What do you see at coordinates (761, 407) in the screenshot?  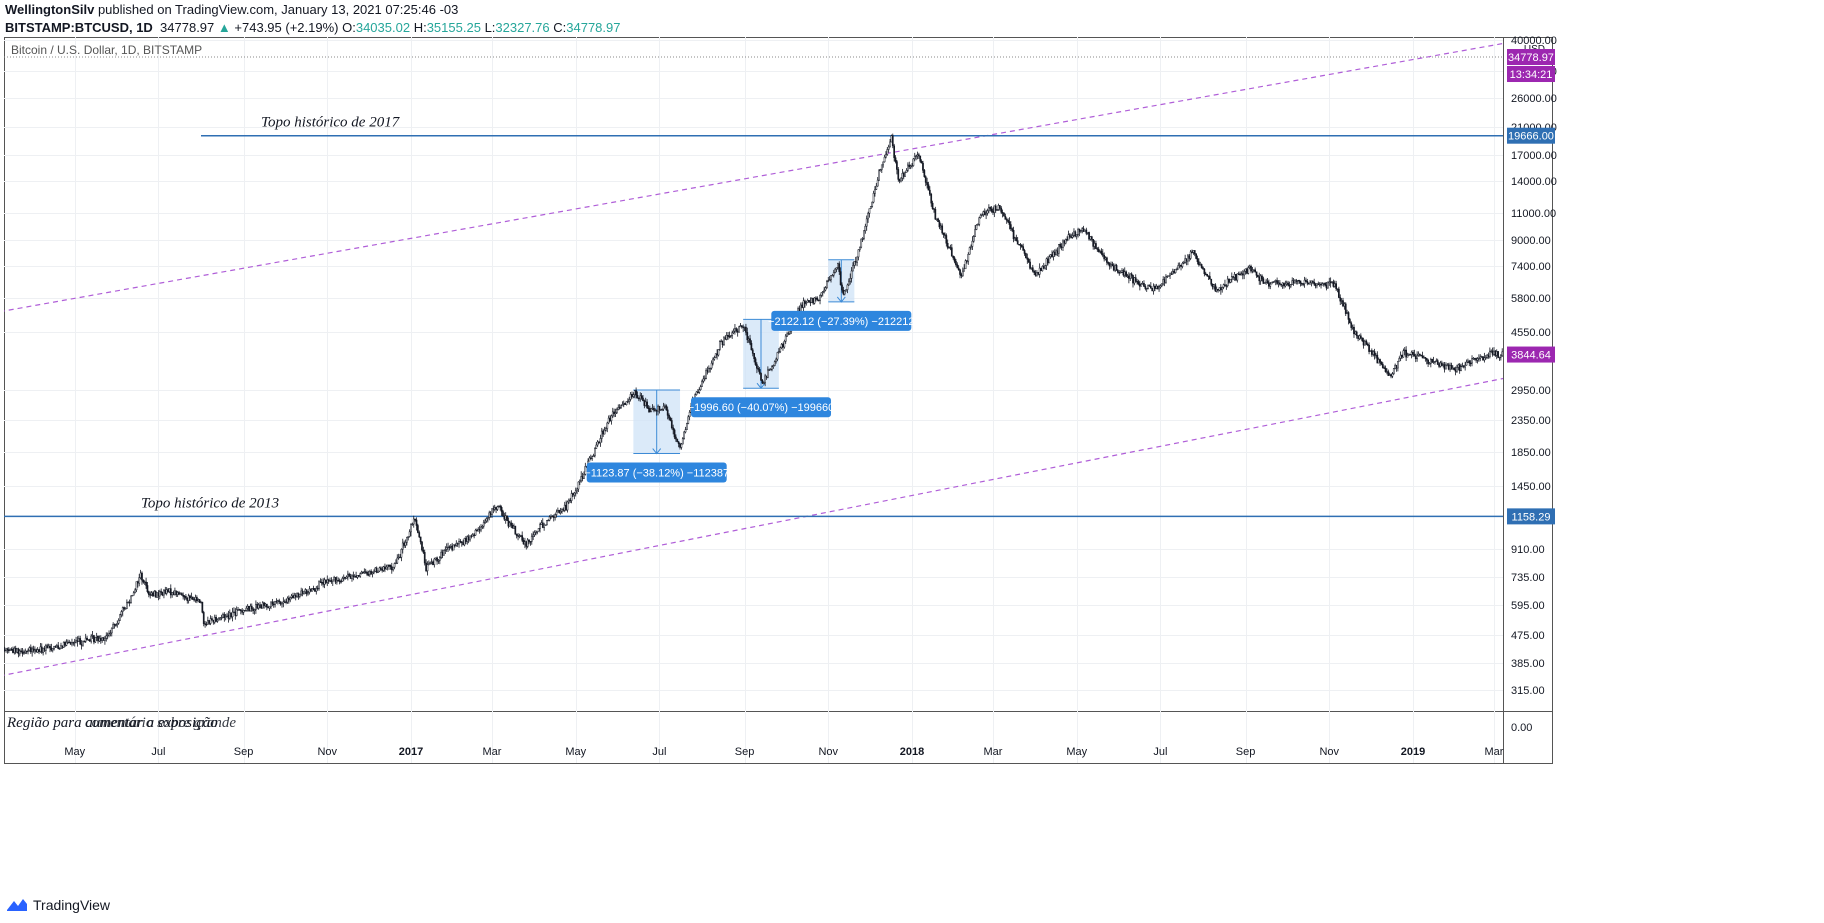 I see `measure-callout: −1996.60 (−40.07%) −199660` at bounding box center [761, 407].